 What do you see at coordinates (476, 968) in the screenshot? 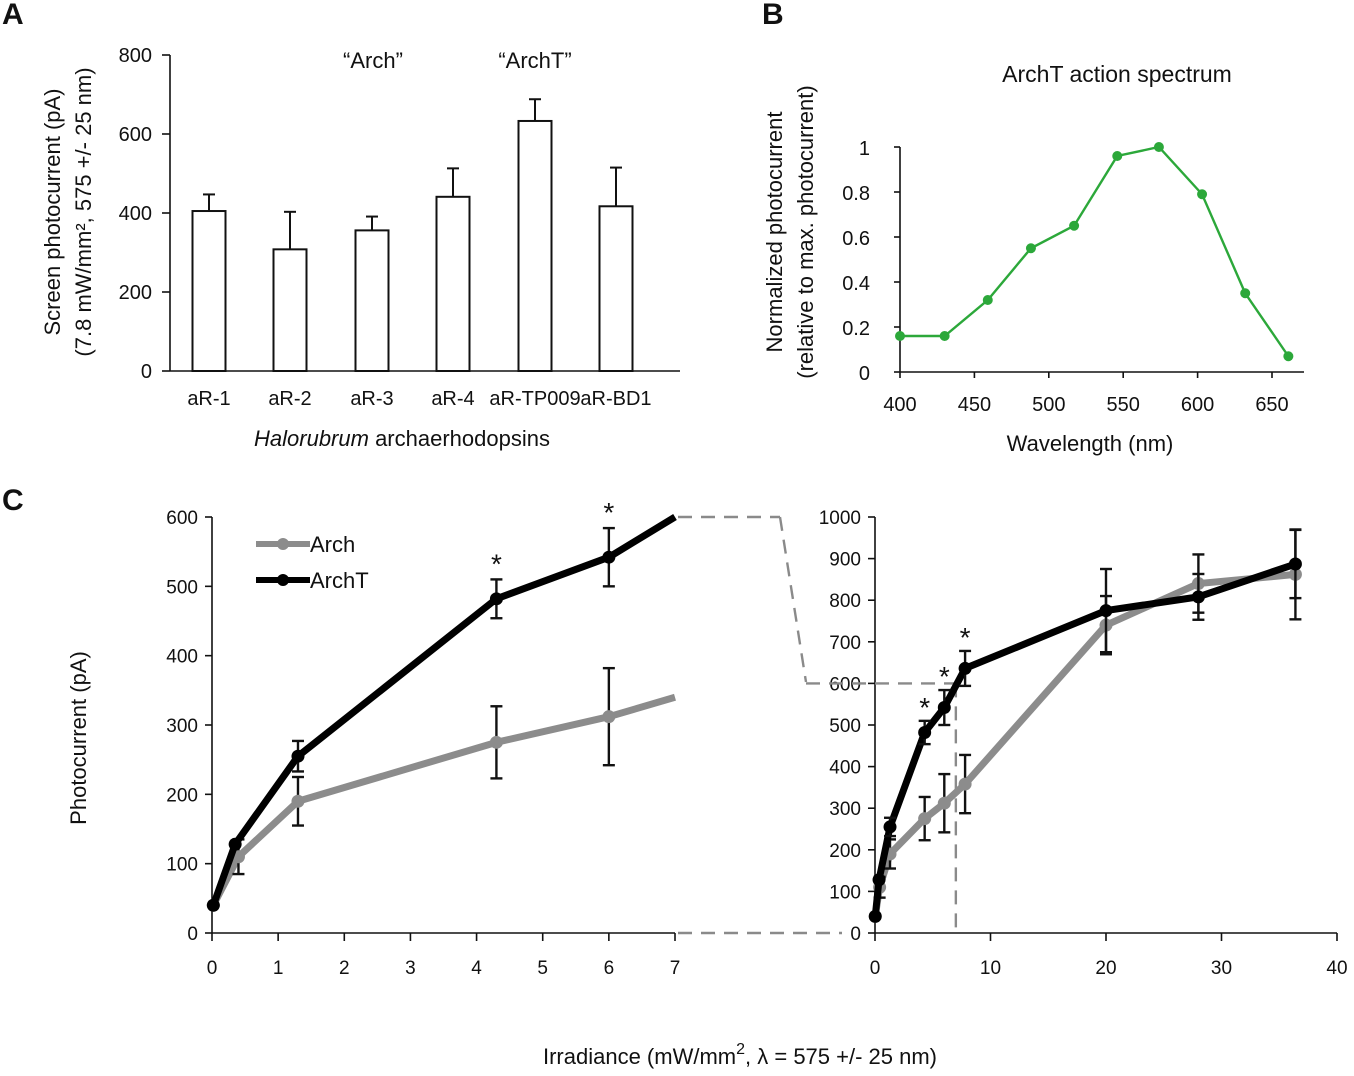
I see `panel-c-left-xtick-label: 4` at bounding box center [476, 968].